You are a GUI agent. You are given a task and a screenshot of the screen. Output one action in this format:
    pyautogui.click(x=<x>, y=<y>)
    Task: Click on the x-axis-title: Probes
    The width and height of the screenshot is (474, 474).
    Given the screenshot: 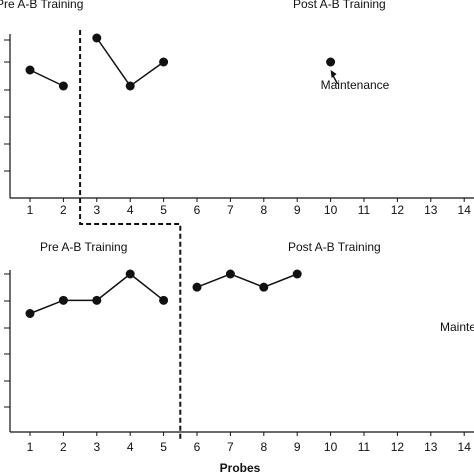 What is the action you would take?
    pyautogui.click(x=240, y=467)
    